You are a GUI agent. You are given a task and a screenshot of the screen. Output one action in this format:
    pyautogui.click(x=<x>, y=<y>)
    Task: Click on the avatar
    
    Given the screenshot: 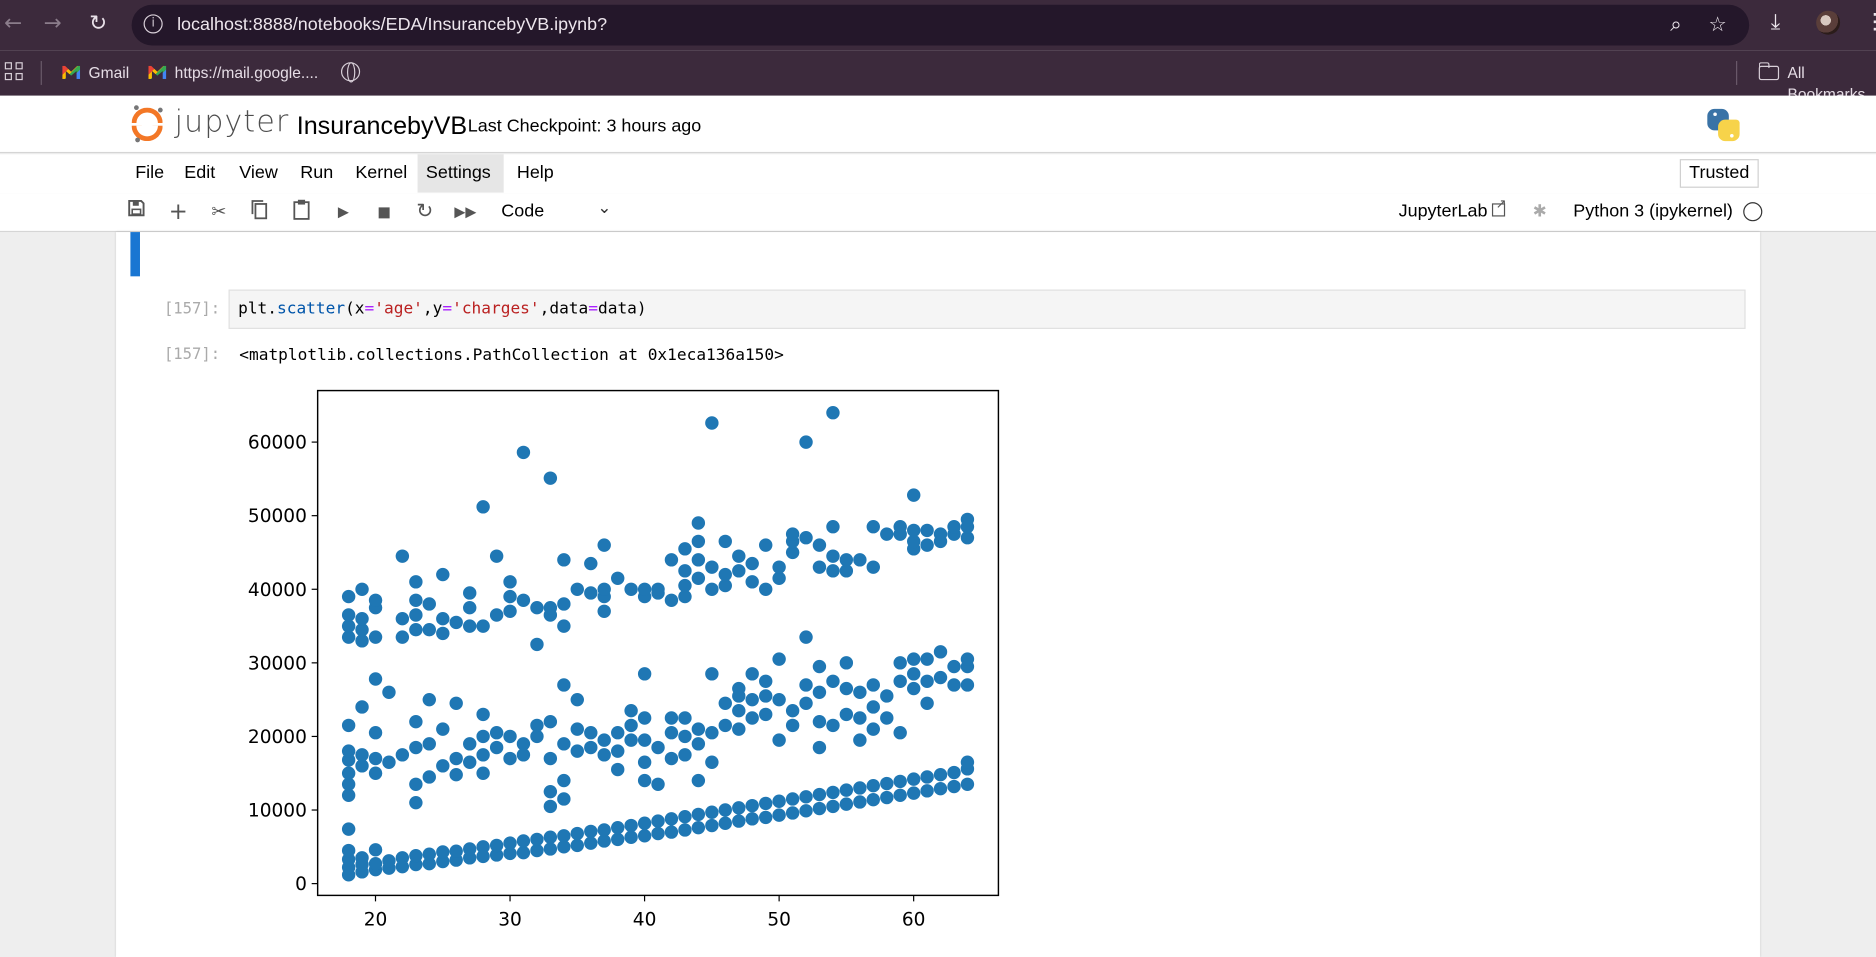 What is the action you would take?
    pyautogui.click(x=1828, y=22)
    